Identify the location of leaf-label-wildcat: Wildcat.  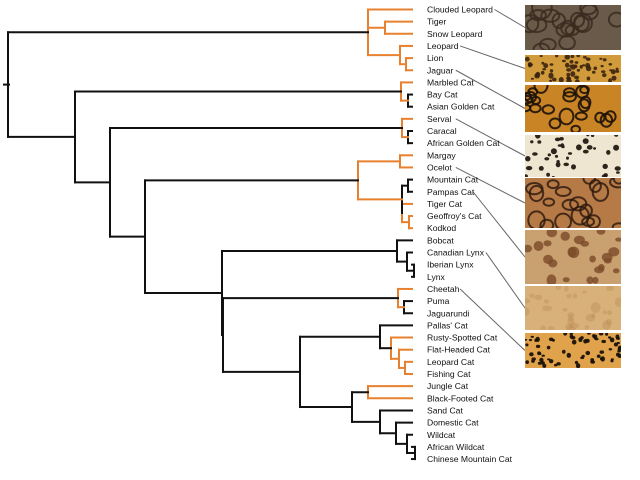
(441, 435).